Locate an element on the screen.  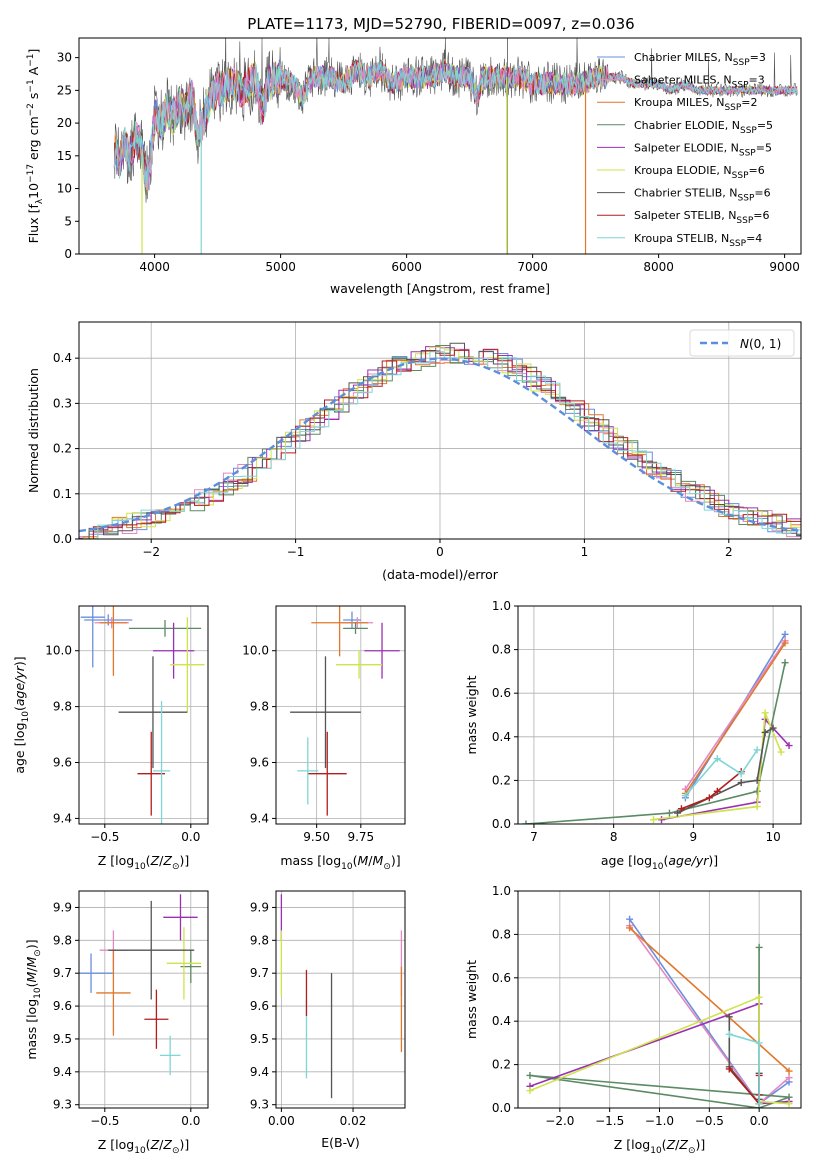
x-tick-label: 7000 is located at coordinates (532, 267).